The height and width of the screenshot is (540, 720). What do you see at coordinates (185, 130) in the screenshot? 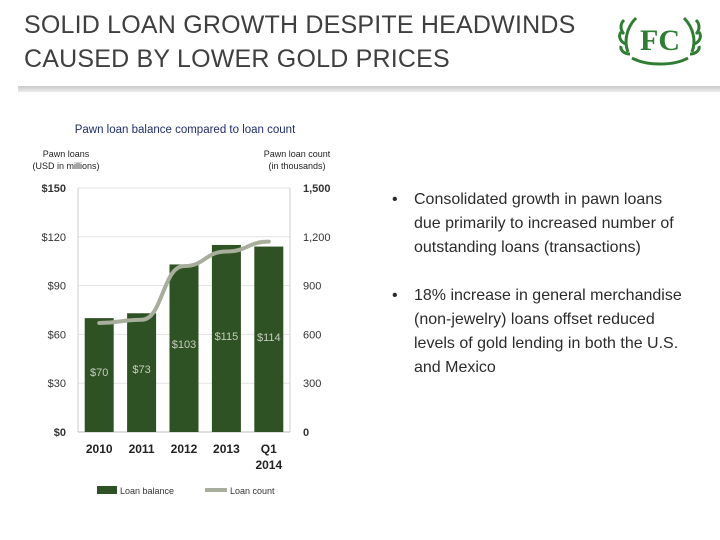
I see `chart-title: Pawn loan balance compared to loan count` at bounding box center [185, 130].